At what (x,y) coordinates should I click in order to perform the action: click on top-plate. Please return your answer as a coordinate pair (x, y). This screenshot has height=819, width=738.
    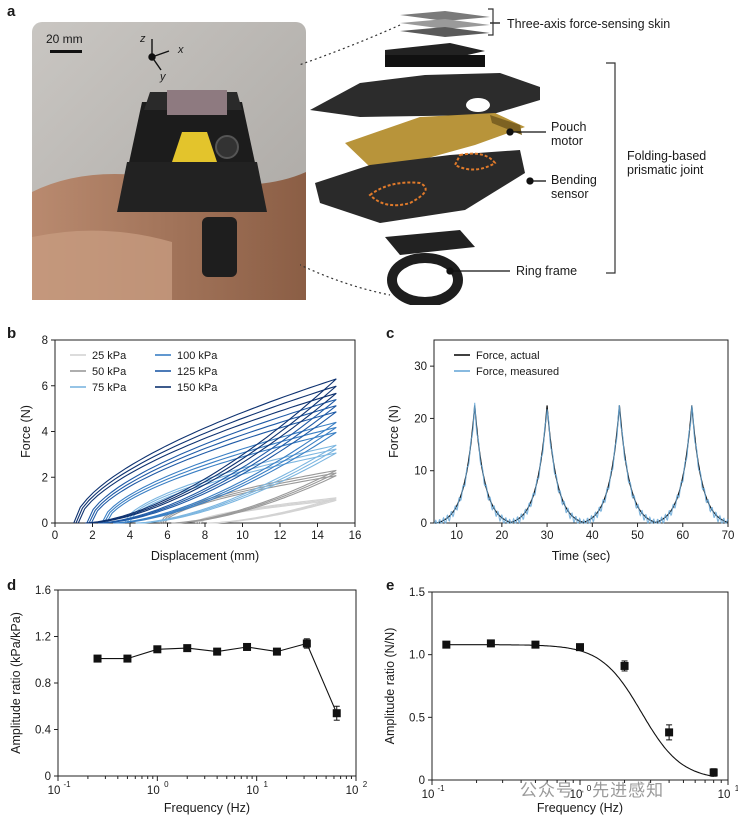
    Looking at the image, I should click on (435, 55).